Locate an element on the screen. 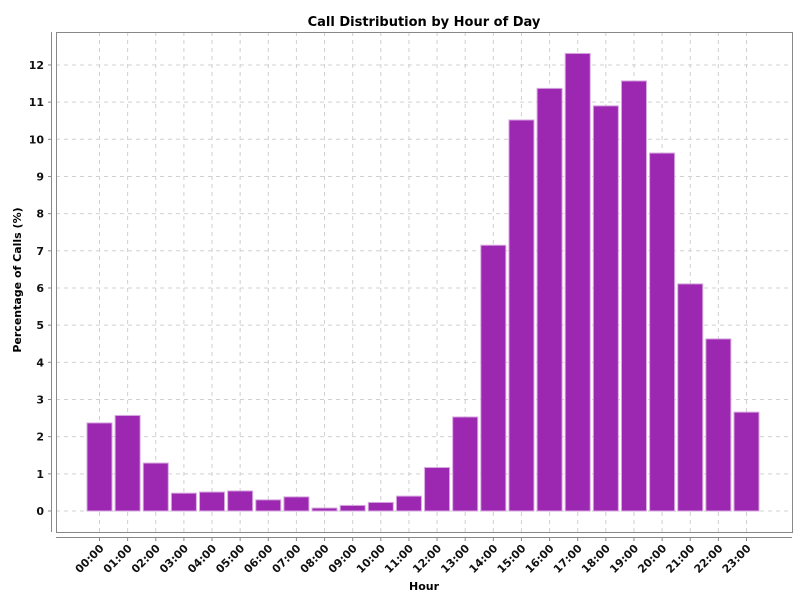  bar-06:00 is located at coordinates (268, 505).